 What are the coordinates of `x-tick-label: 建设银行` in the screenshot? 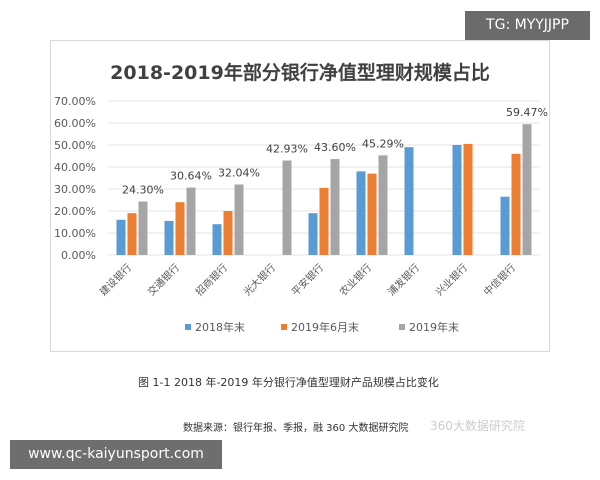 It's located at (115, 279).